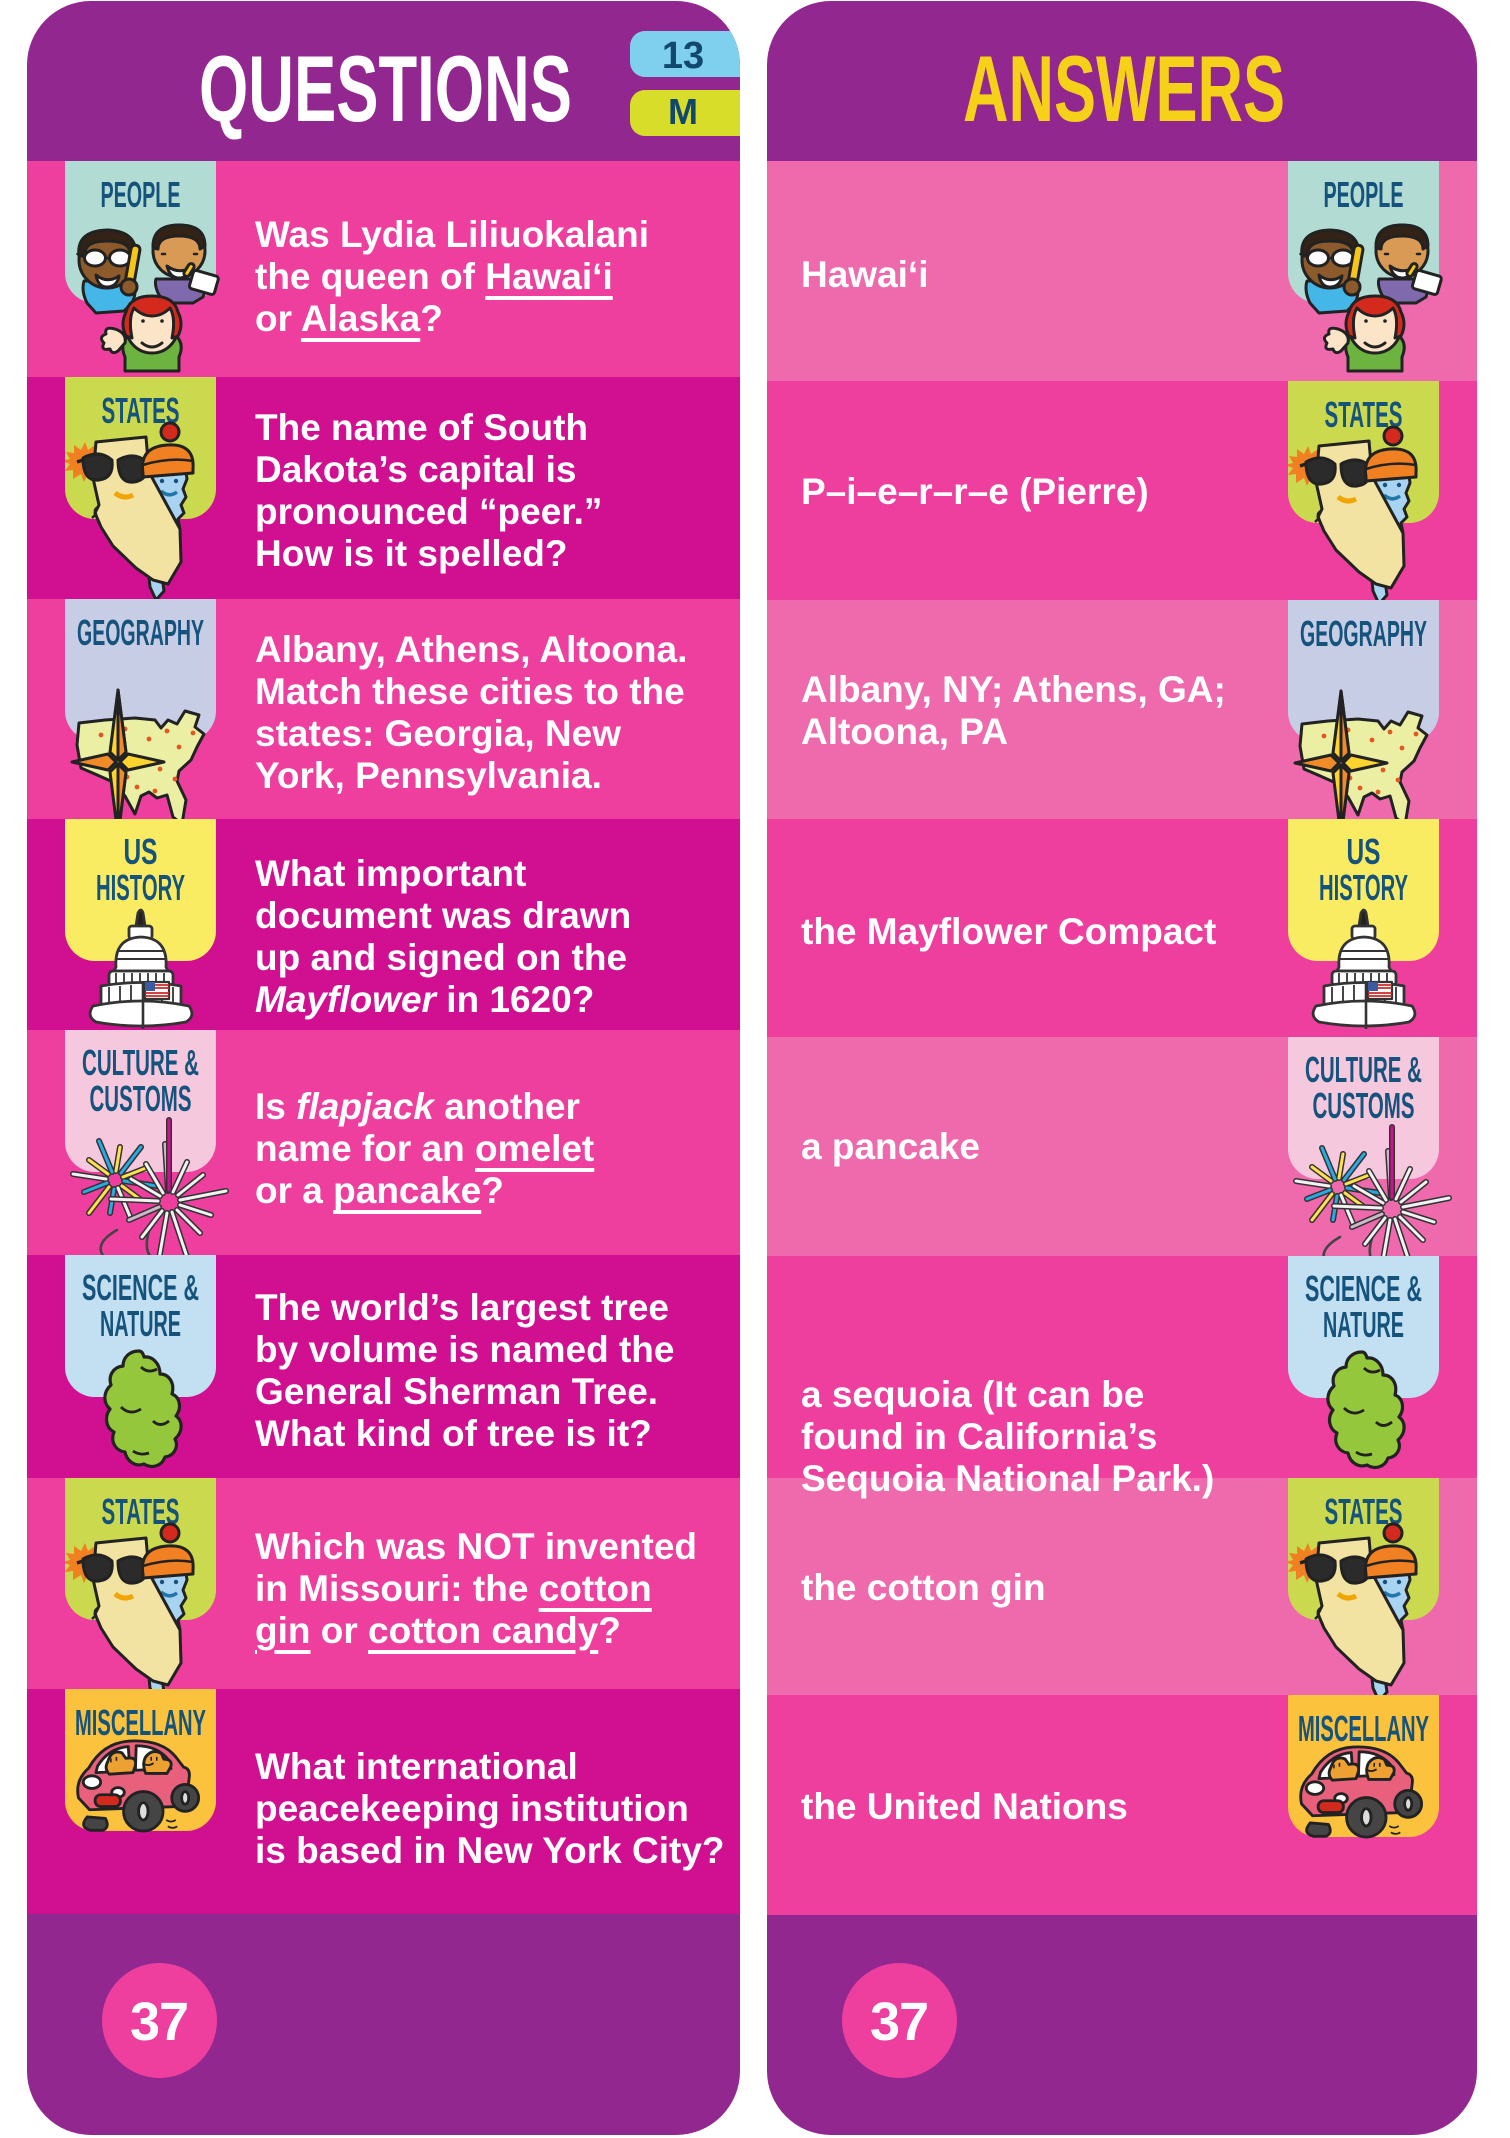 This screenshot has height=2138, width=1510. I want to click on svg-text: M, so click(683, 111).